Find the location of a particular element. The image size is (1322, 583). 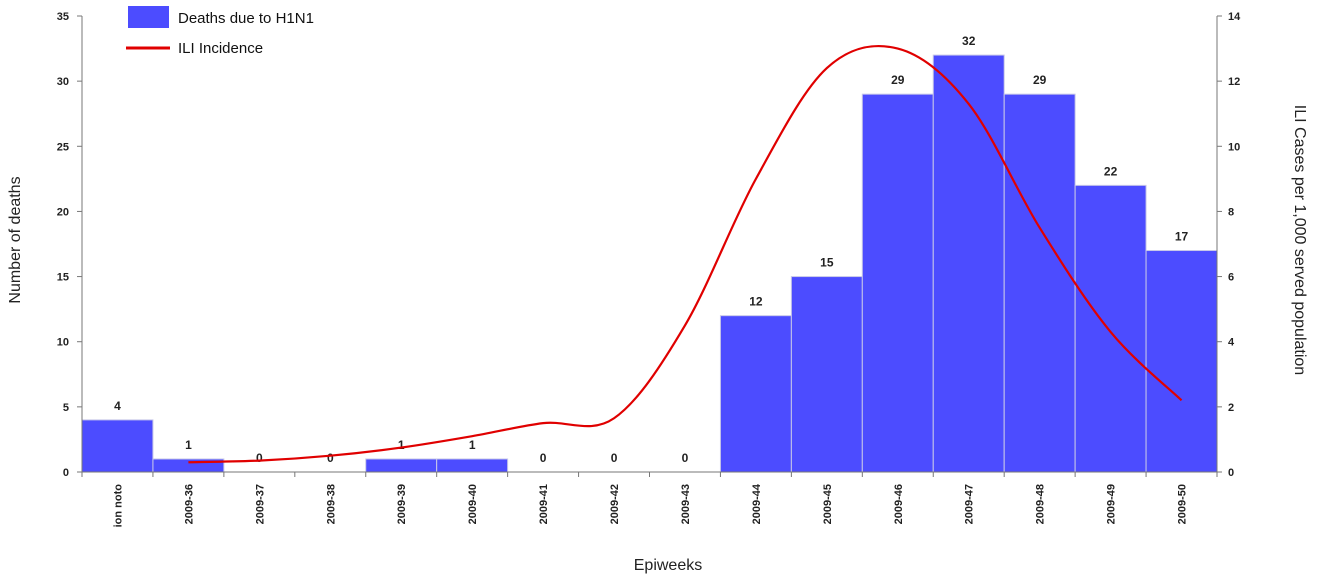

legend-swatch-deaths is located at coordinates (148, 17).